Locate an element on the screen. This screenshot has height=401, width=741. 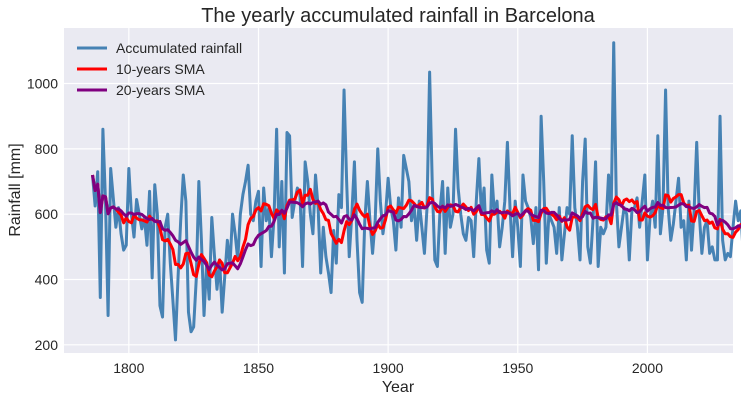
y-tick-label: 400 is located at coordinates (47, 280).